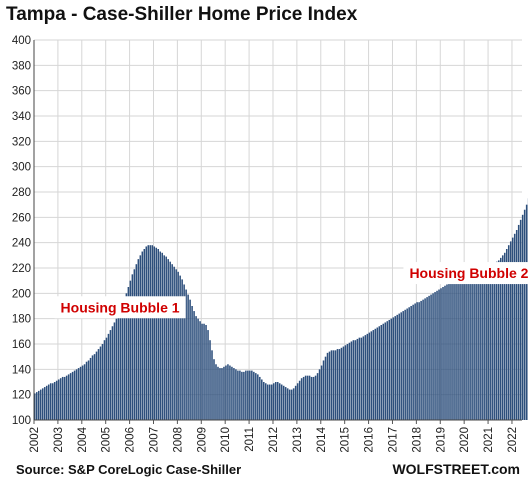 This screenshot has height=487, width=528. What do you see at coordinates (21, 244) in the screenshot?
I see `y-tick-label: 240` at bounding box center [21, 244].